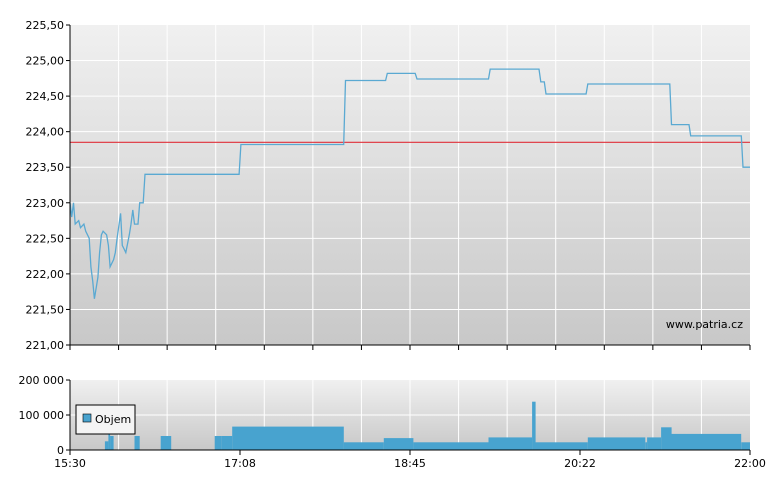  What do you see at coordinates (427, 426) in the screenshot?
I see `volume-bars-group` at bounding box center [427, 426].